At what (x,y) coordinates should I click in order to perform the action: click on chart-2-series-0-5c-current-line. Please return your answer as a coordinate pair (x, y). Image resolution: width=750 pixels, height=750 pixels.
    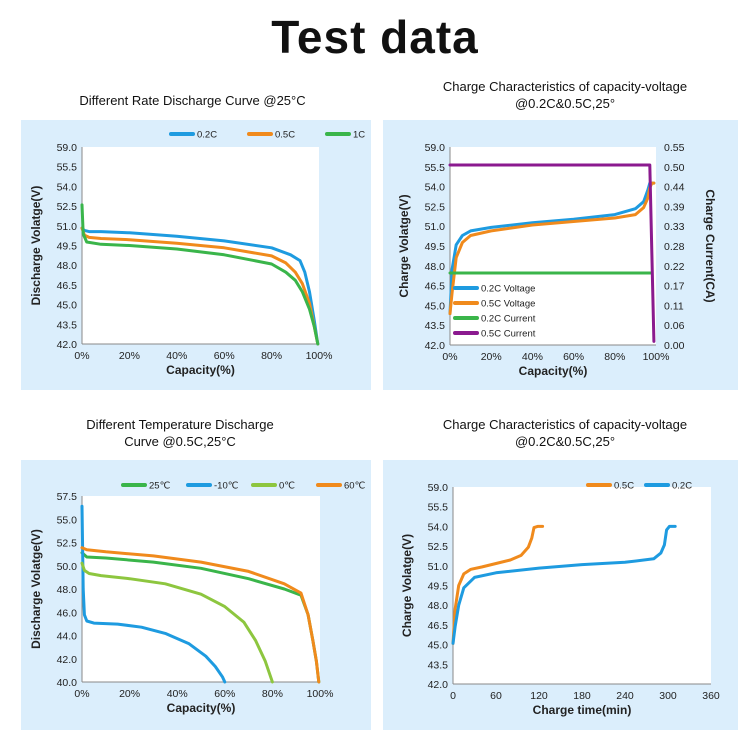
    Looking at the image, I should click on (552, 253).